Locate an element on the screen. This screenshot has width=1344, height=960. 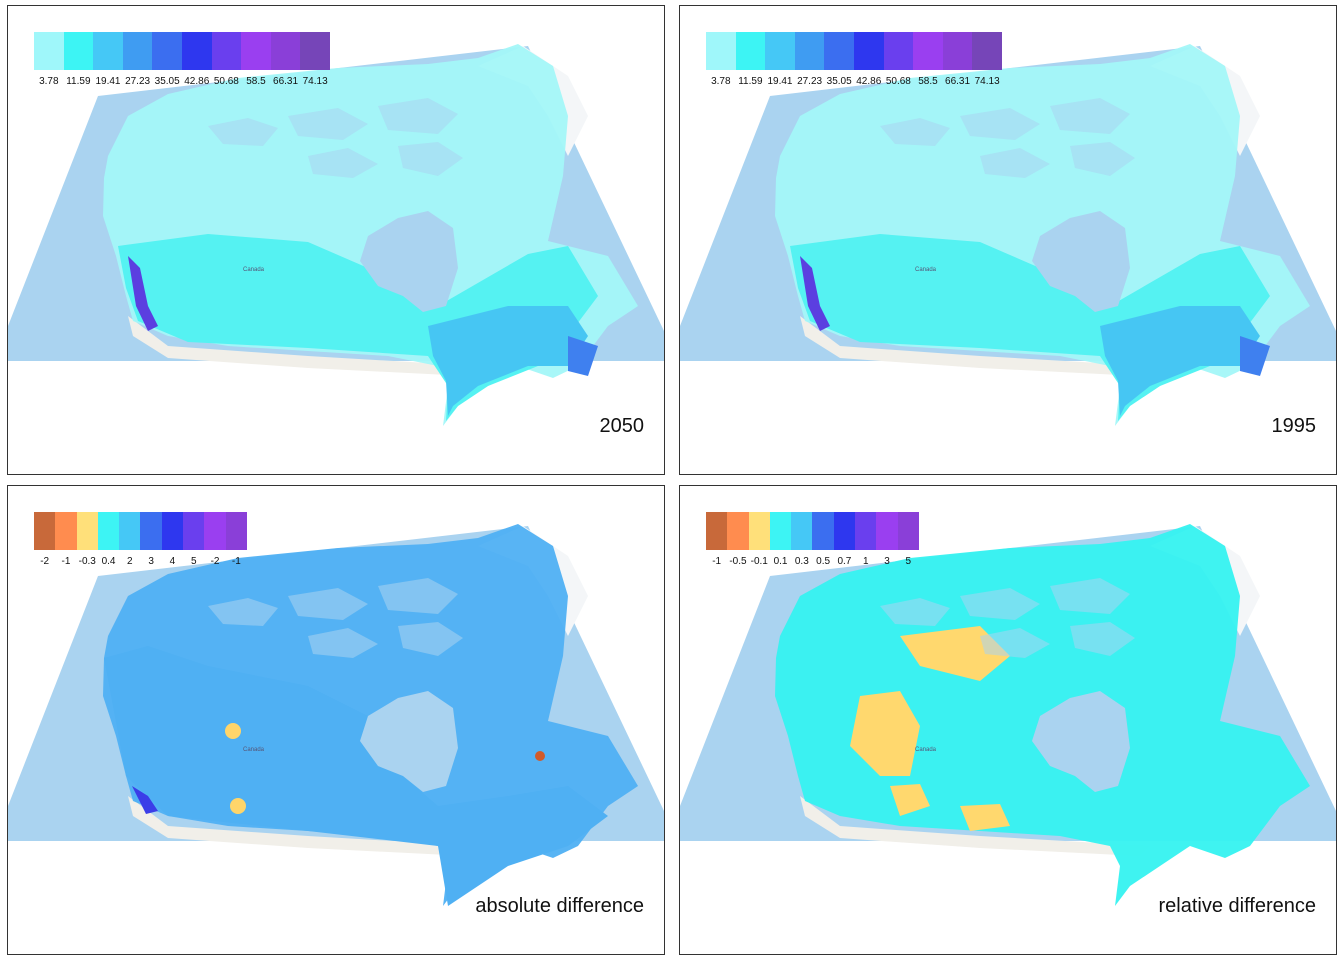
panel-title: relative difference is located at coordinates (1237, 906).